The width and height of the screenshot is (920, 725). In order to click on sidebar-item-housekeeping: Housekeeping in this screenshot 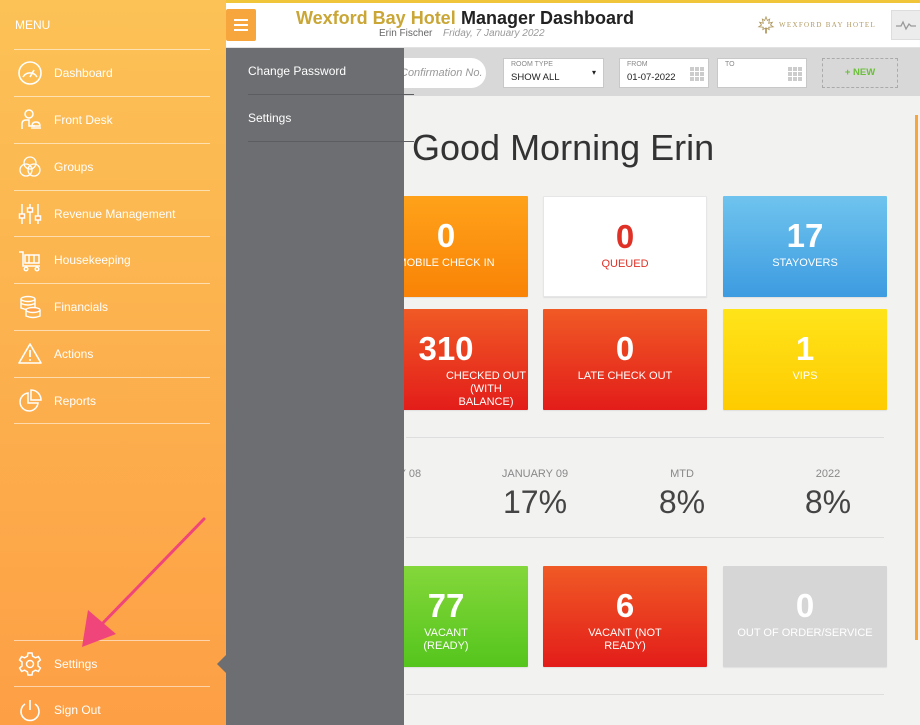, I will do `click(112, 259)`.